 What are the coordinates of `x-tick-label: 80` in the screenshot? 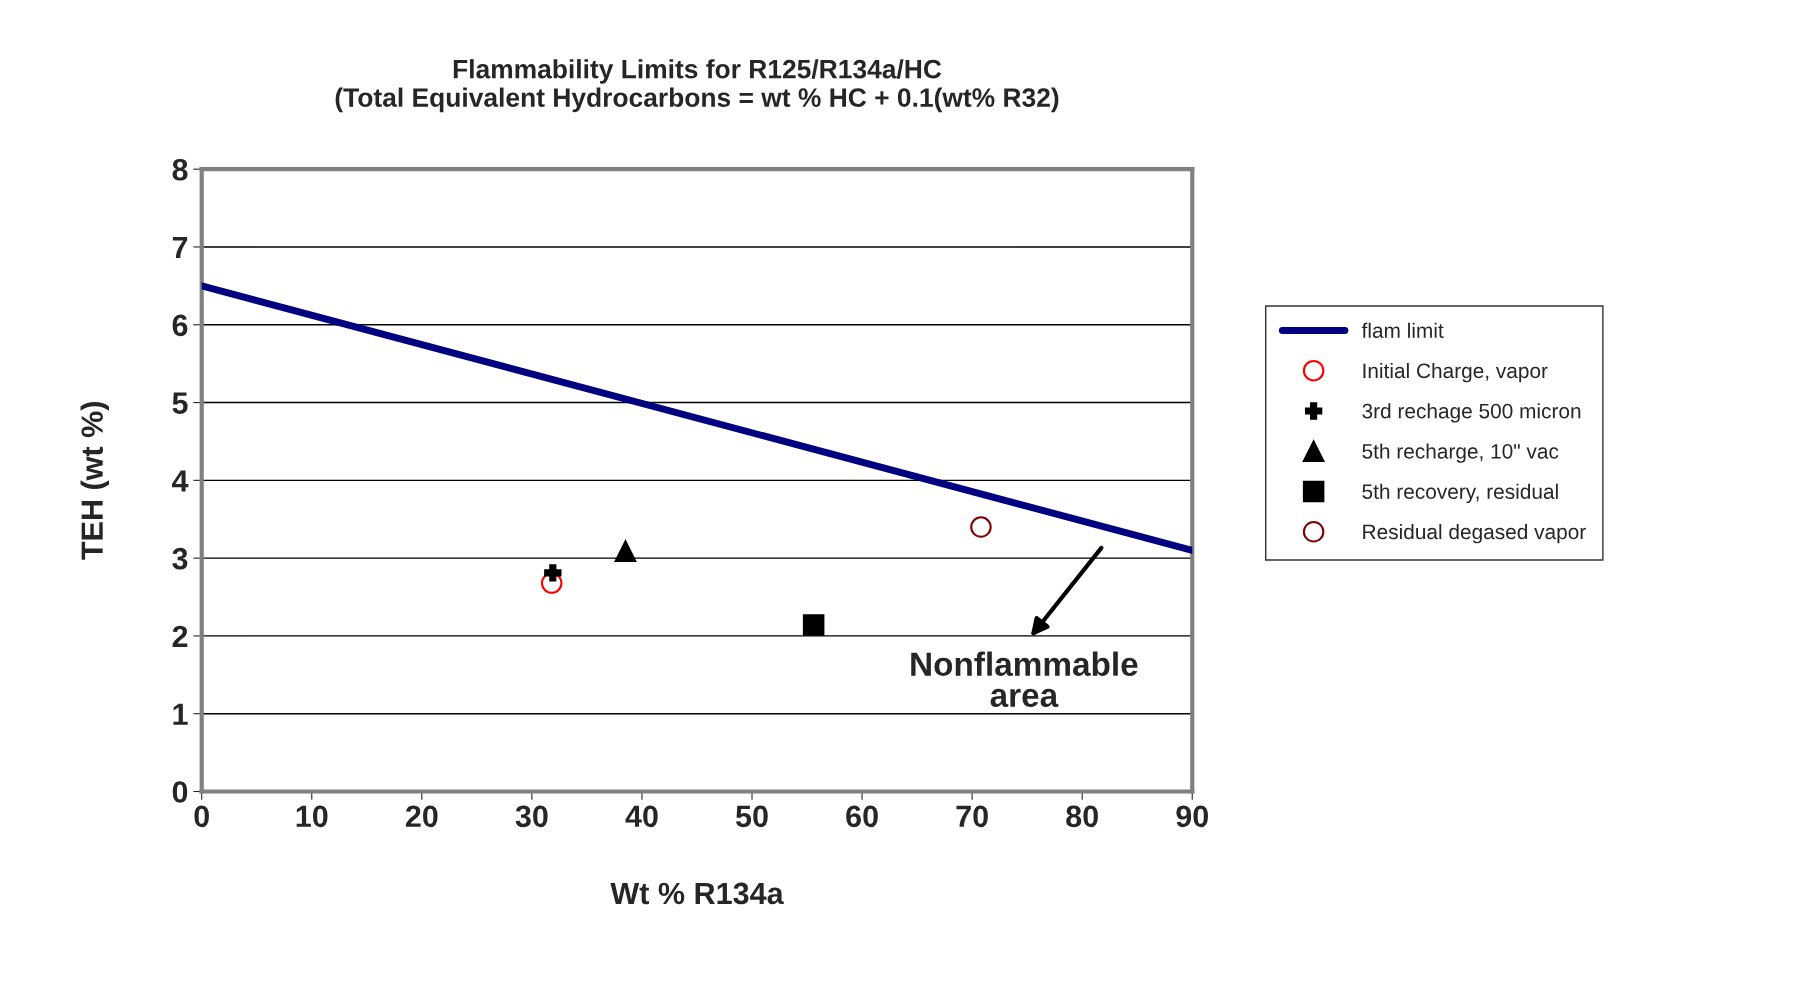 It's located at (1082, 816).